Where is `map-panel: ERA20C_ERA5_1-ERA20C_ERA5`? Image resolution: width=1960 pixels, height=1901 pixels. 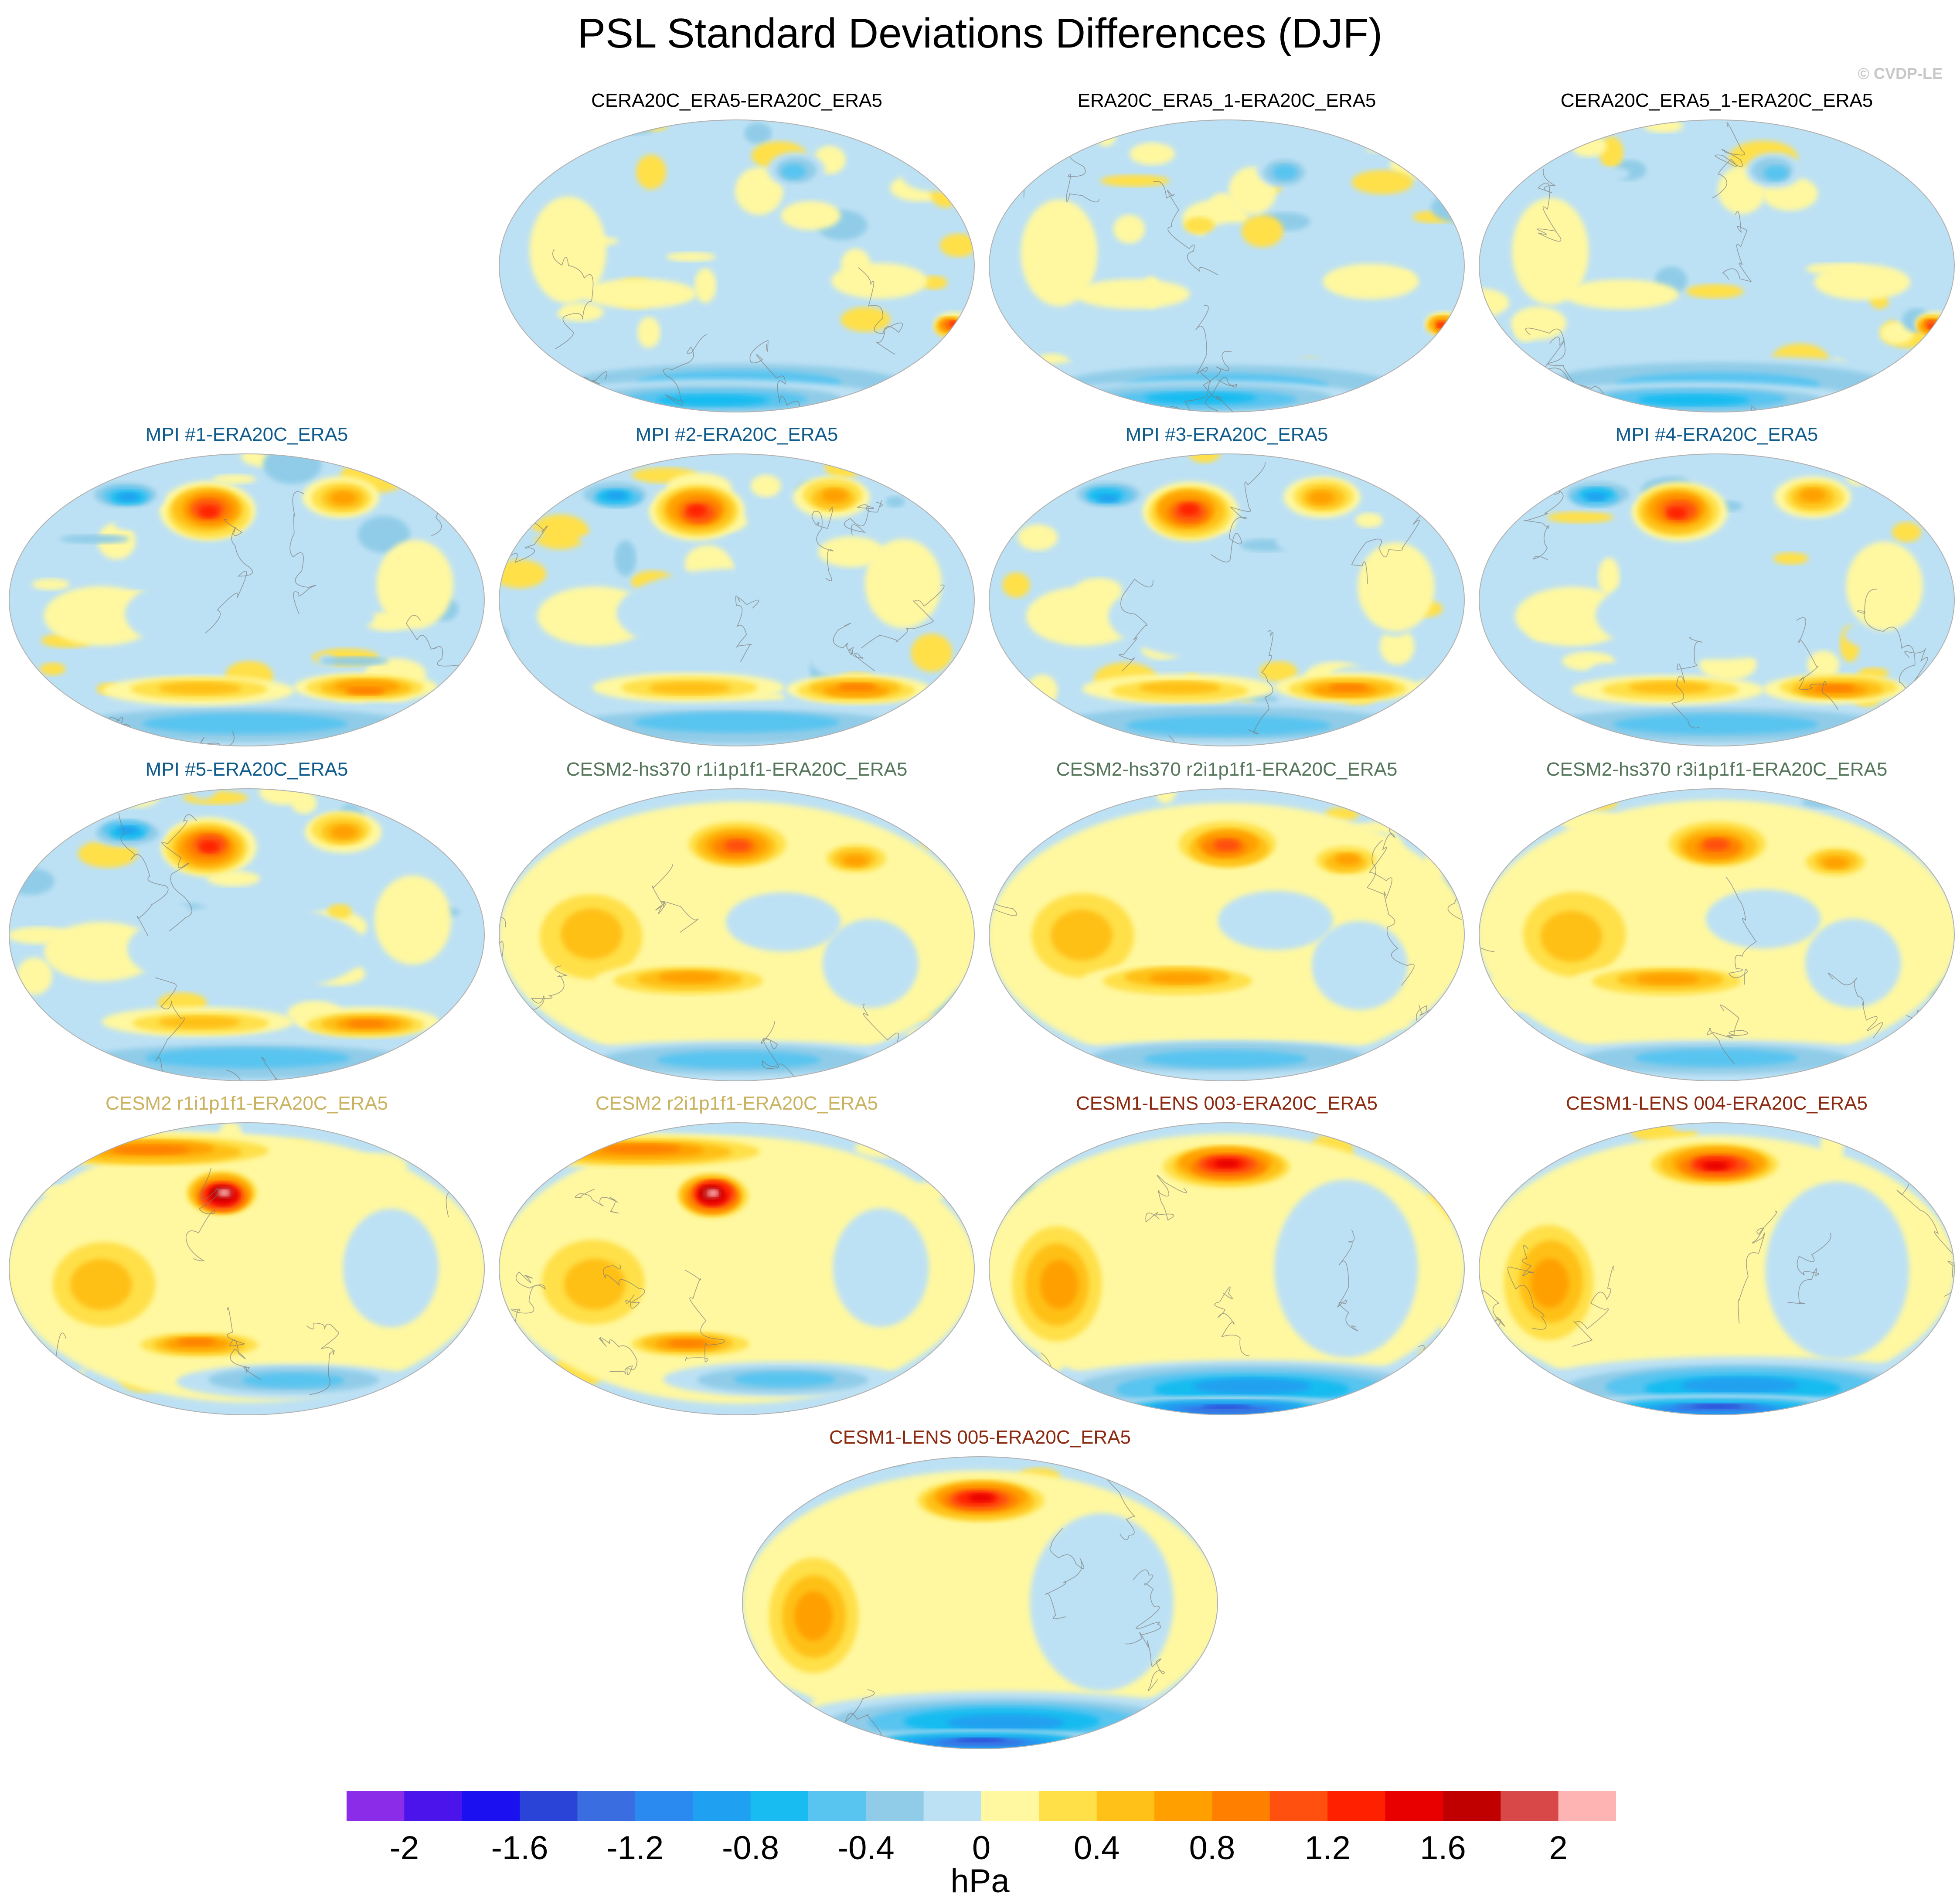
map-panel: ERA20C_ERA5_1-ERA20C_ERA5 is located at coordinates (1227, 251).